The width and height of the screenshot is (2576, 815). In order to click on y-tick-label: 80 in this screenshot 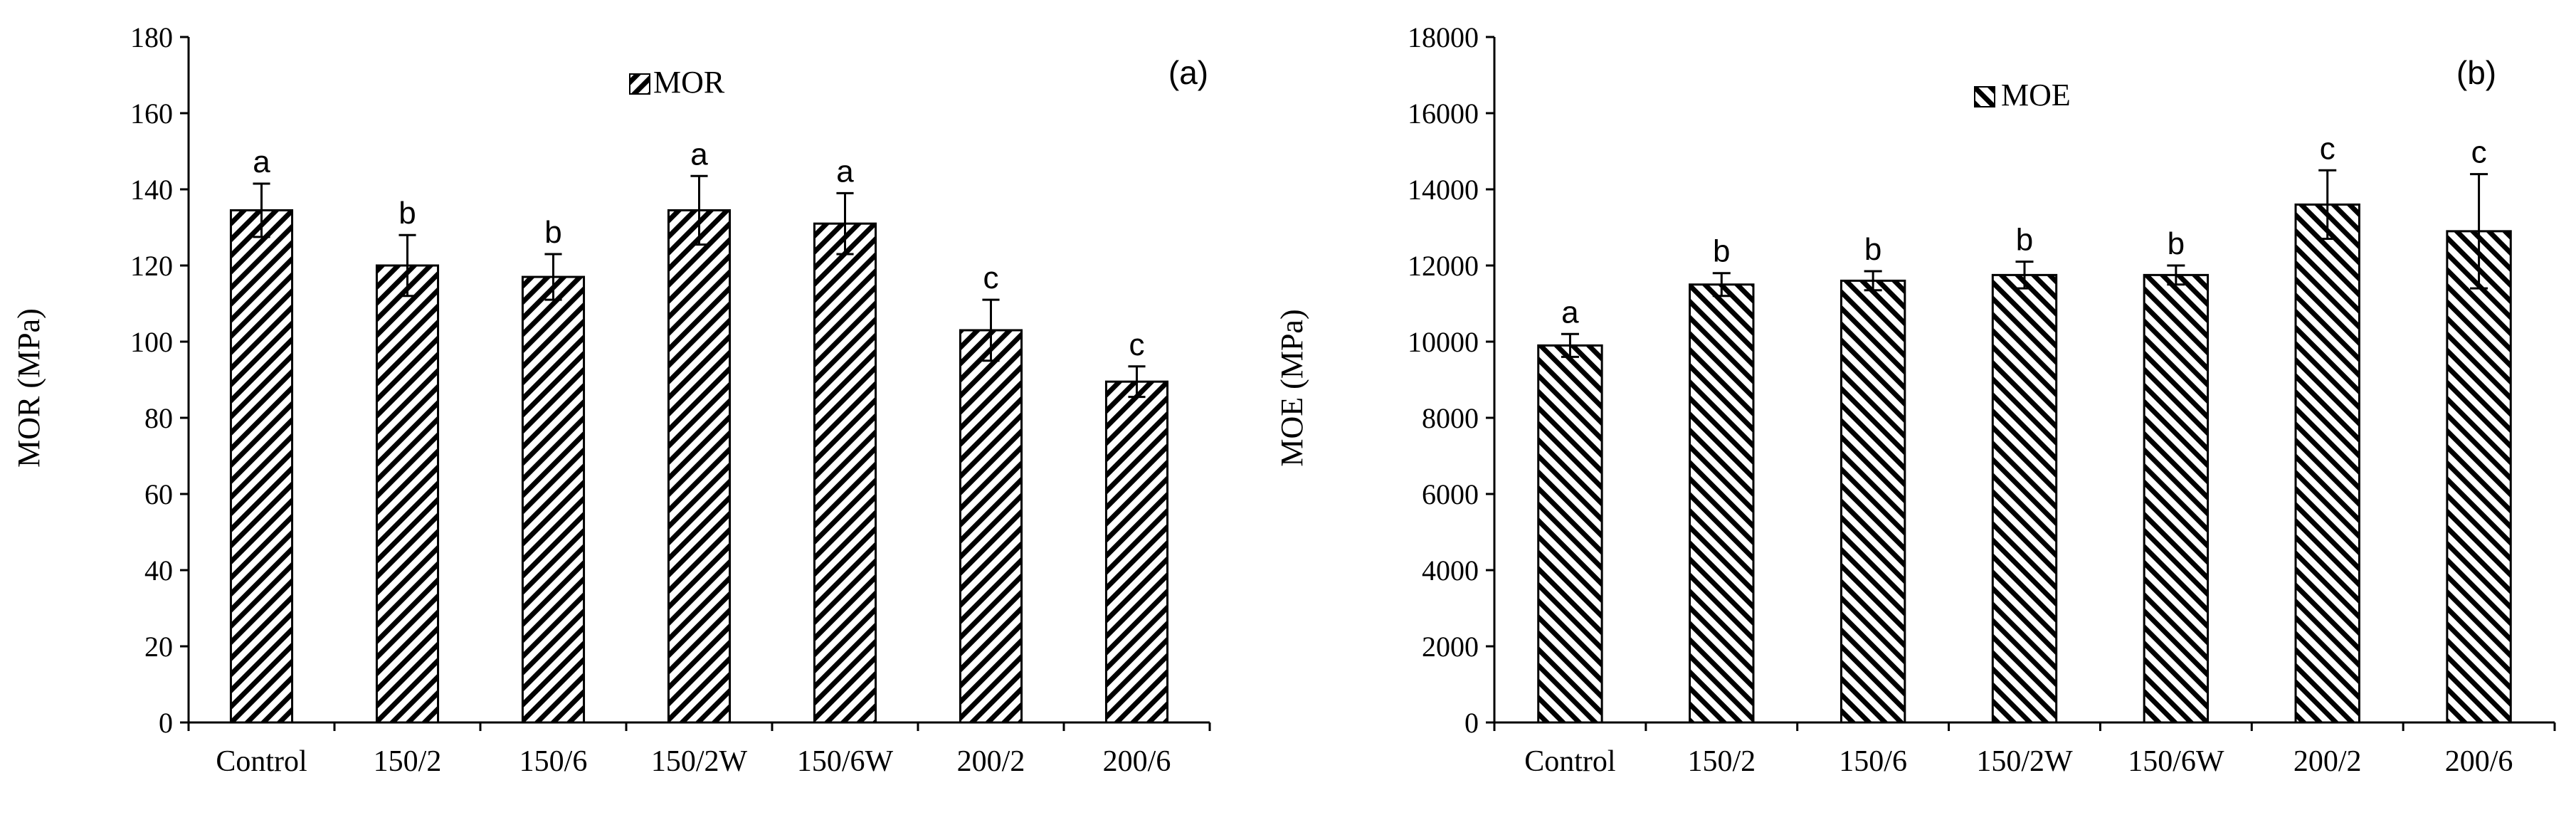, I will do `click(158, 418)`.